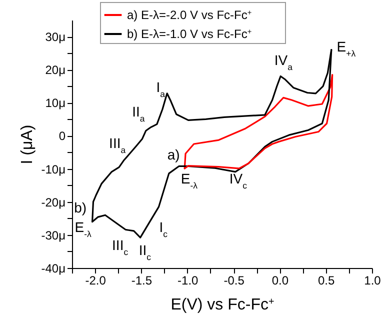  I want to click on y-axis-title: I (μA), so click(27, 144).